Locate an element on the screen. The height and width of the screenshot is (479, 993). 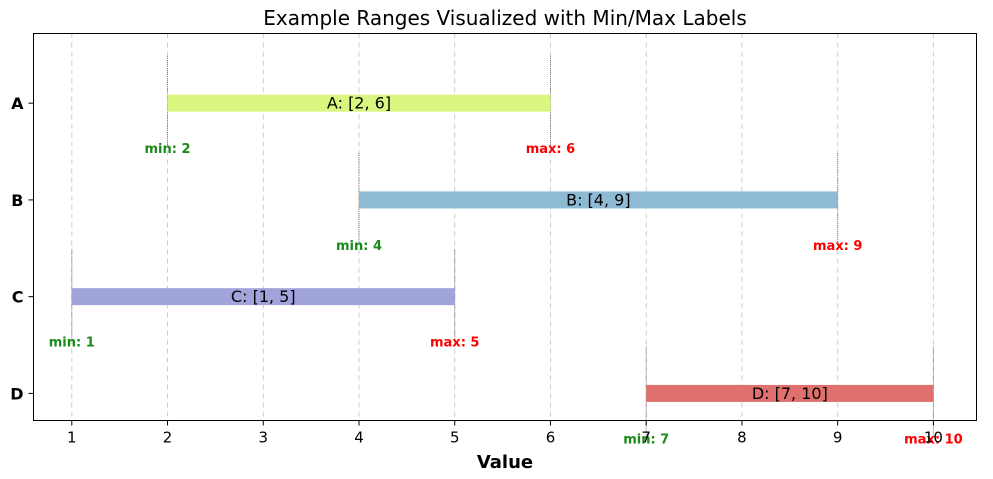
max-value-label: max: 6 is located at coordinates (550, 149).